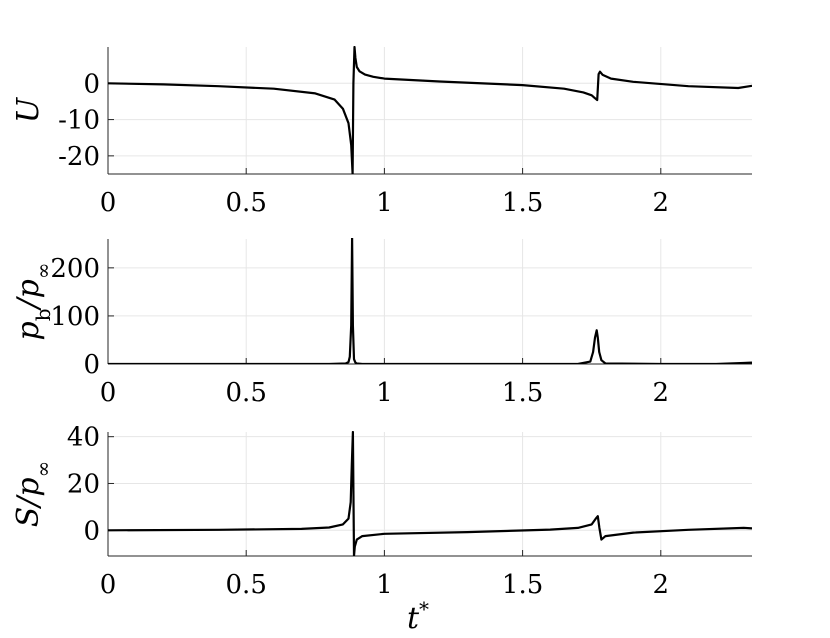 Image resolution: width=830 pixels, height=638 pixels. Describe the element at coordinates (33, 494) in the screenshot. I see `y-axis-label: S/p∞` at that location.